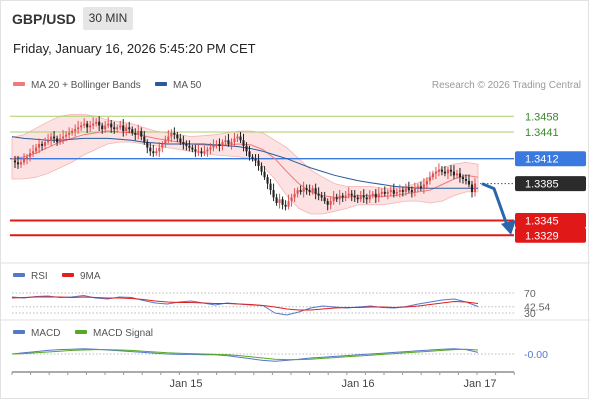 Image resolution: width=590 pixels, height=400 pixels. Describe the element at coordinates (90, 276) in the screenshot. I see `legend-9ma-label: 9MA` at that location.